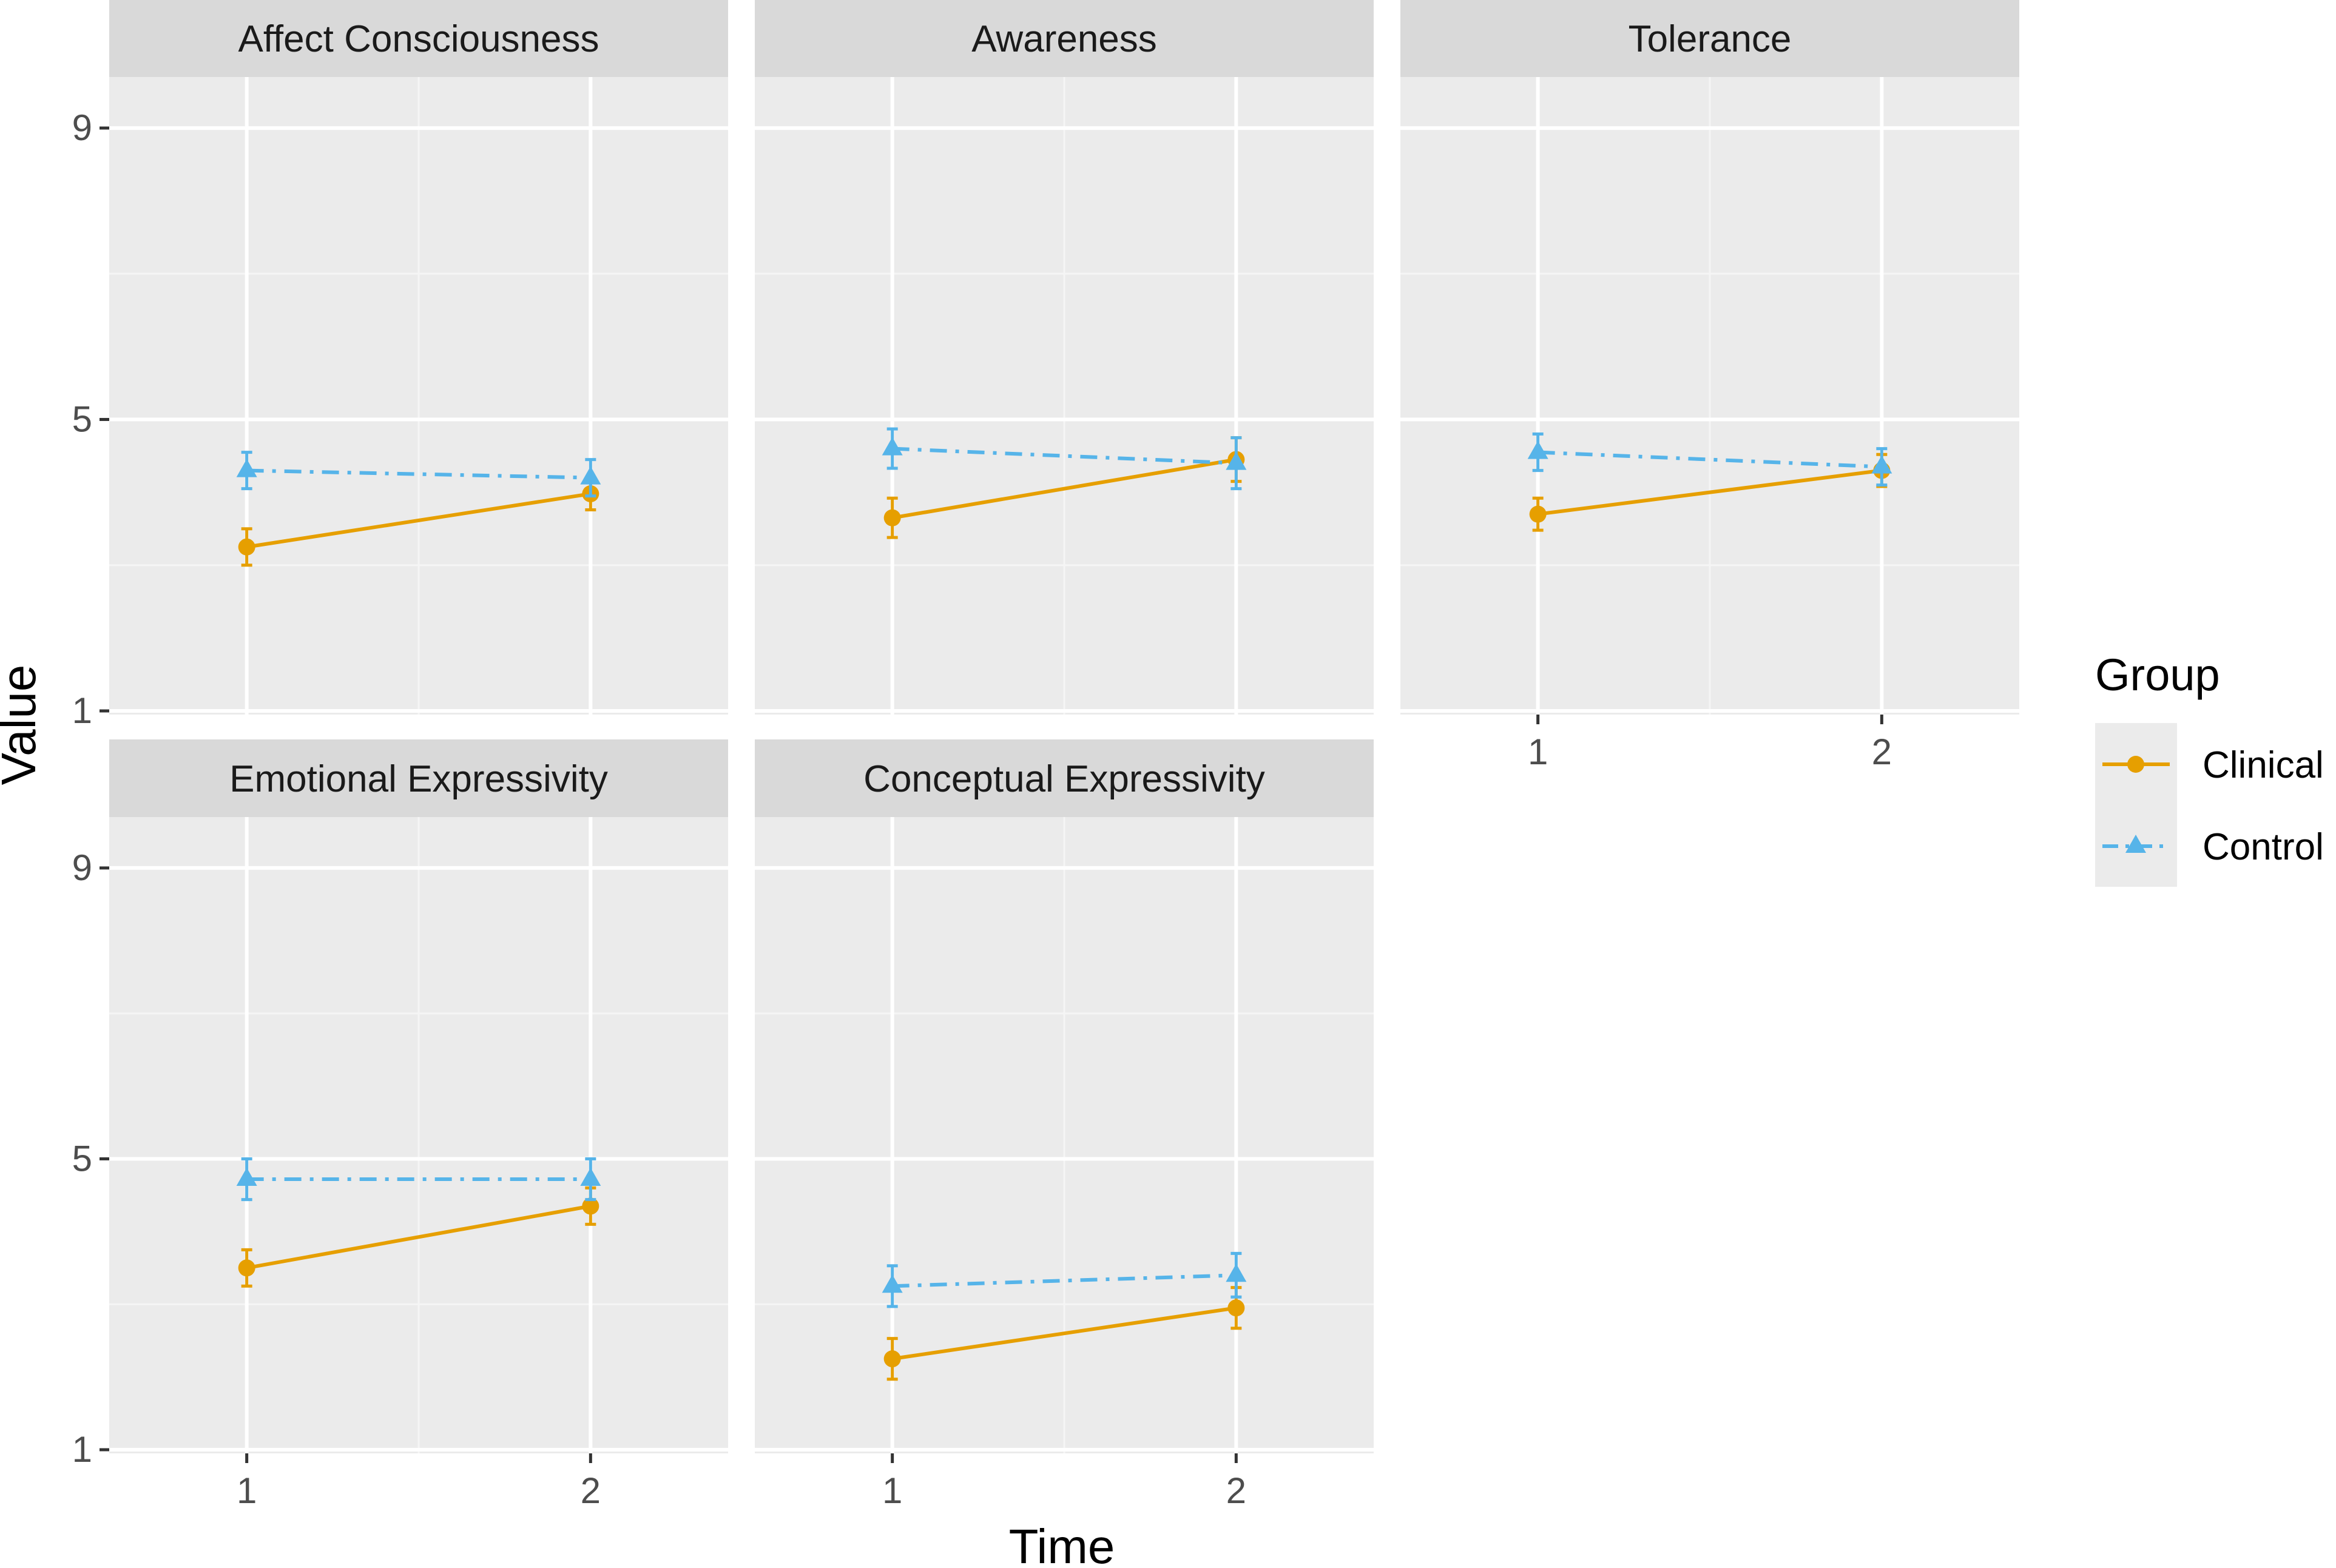 This screenshot has width=2336, height=1568. I want to click on legend-entry-clinical: Clinical, so click(2213, 765).